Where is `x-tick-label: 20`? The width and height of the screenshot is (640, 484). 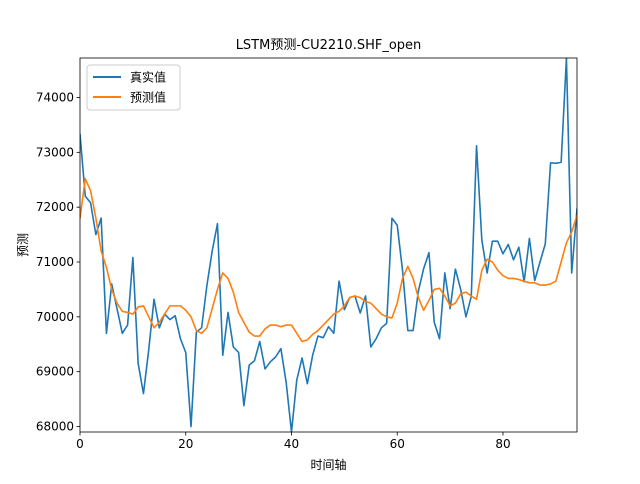 x-tick-label: 20 is located at coordinates (185, 444).